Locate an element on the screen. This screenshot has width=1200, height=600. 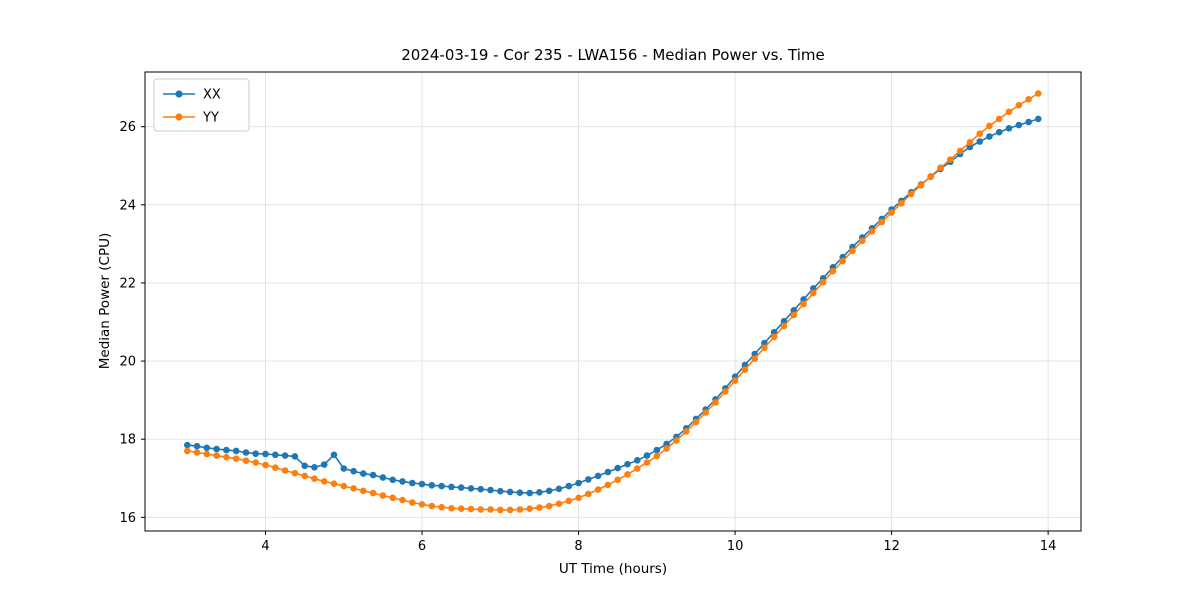
y-tick-label: 16 is located at coordinates (127, 518).